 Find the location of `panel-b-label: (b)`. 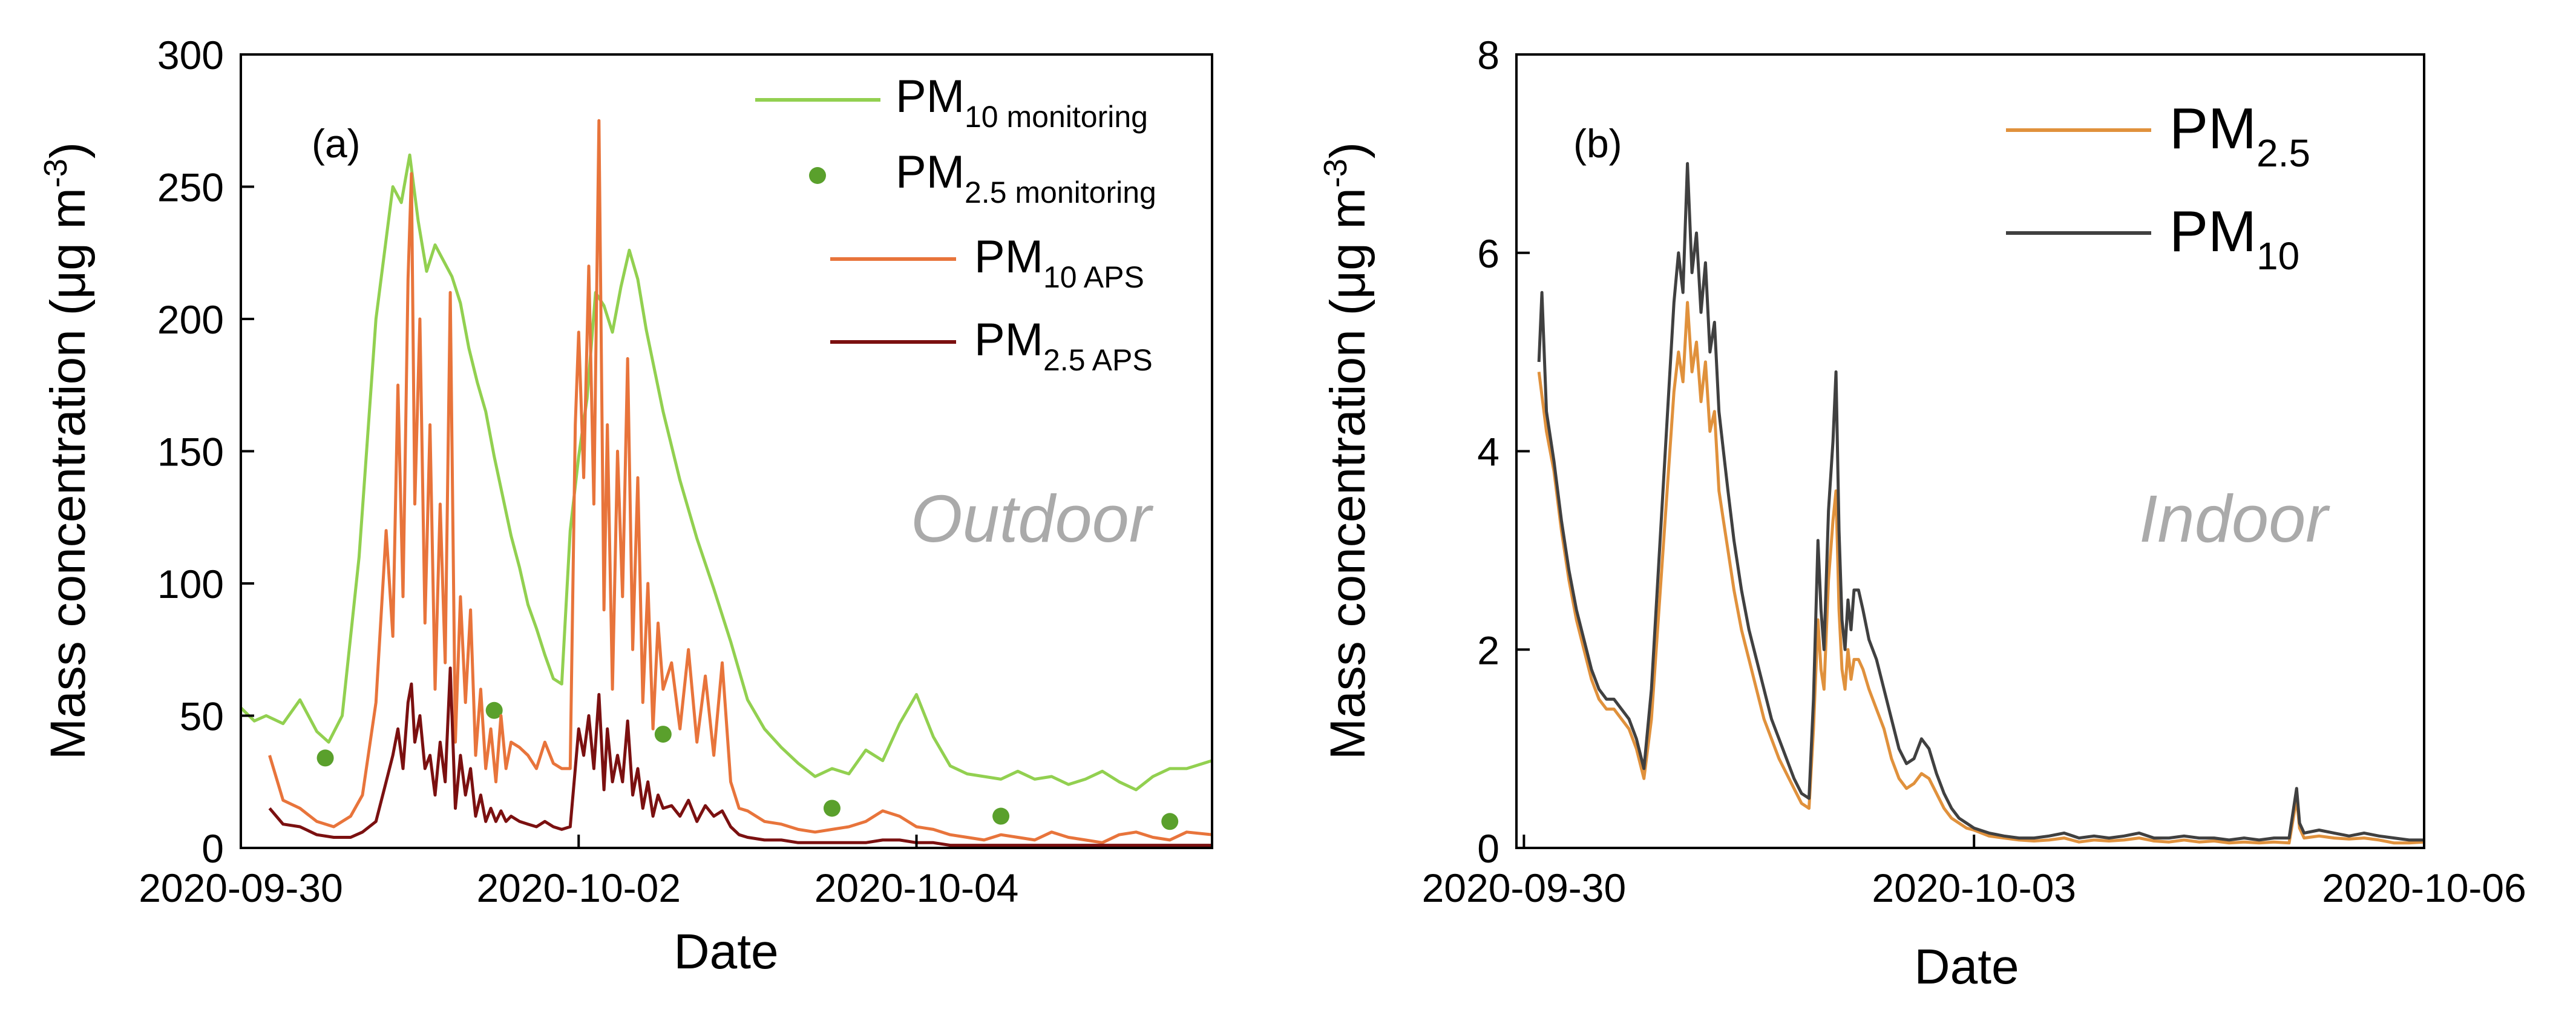

panel-b-label: (b) is located at coordinates (1597, 144).